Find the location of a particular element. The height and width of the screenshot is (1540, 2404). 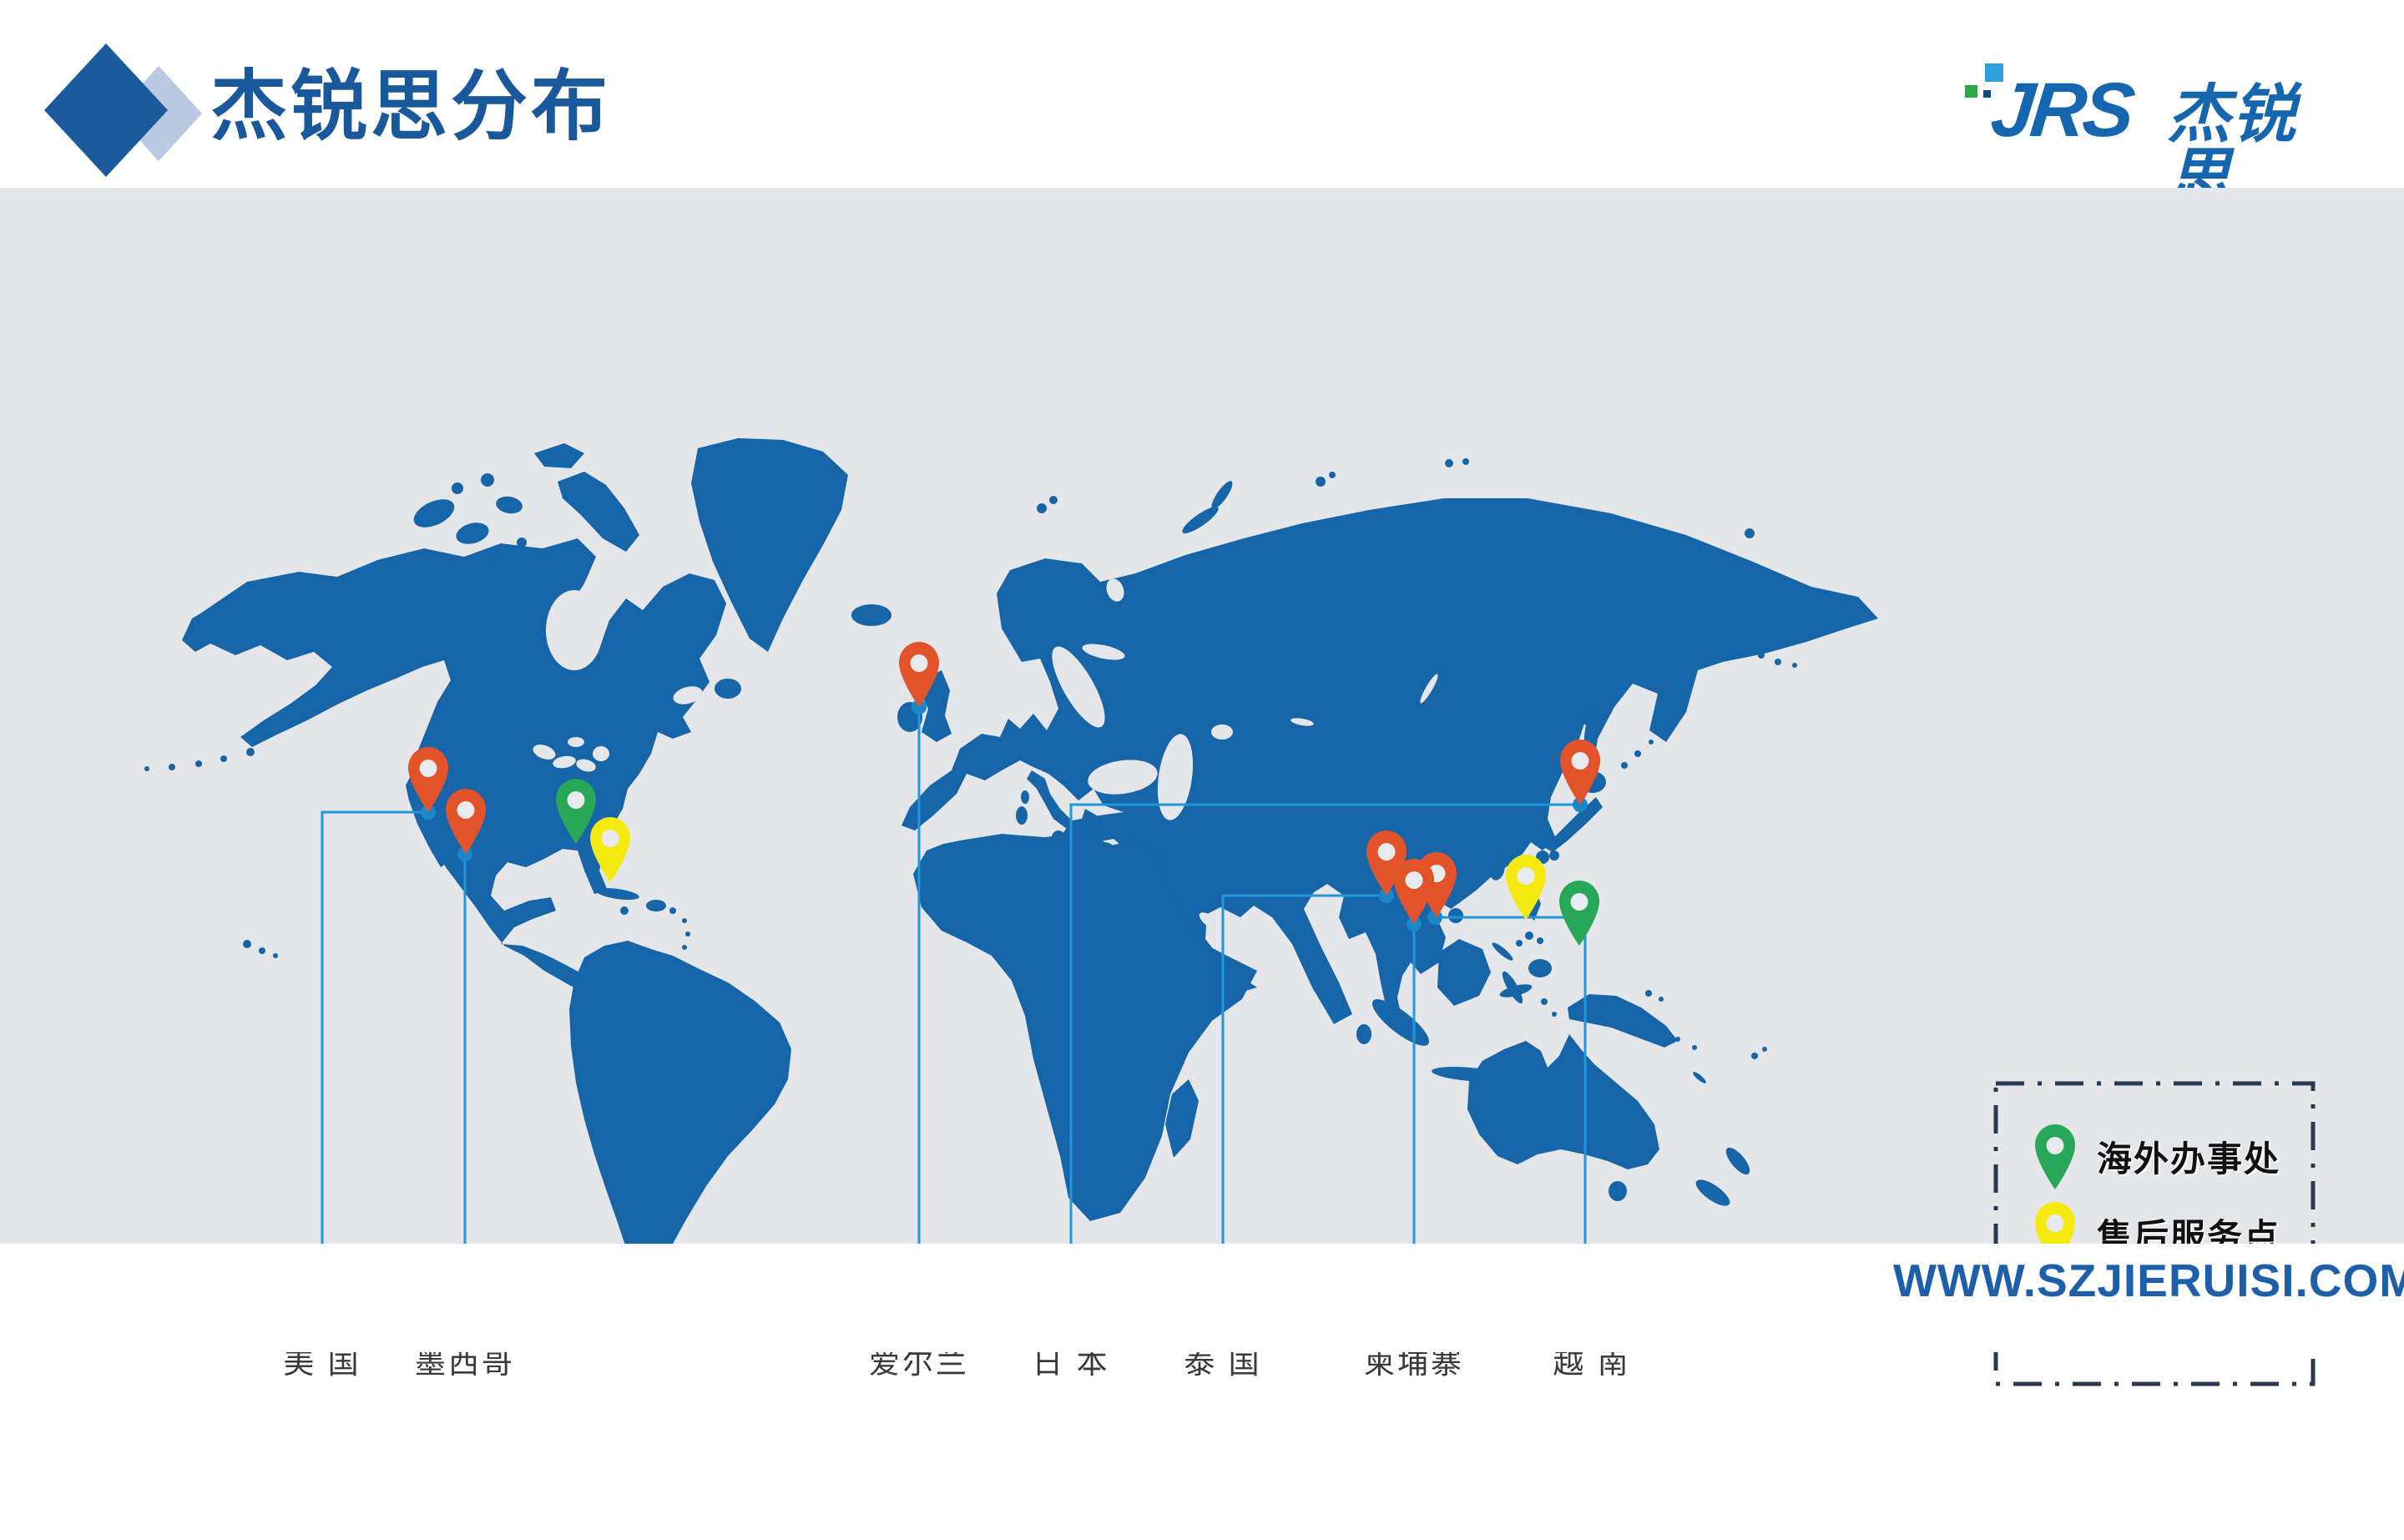

logo-square-green-icon is located at coordinates (1971, 91).